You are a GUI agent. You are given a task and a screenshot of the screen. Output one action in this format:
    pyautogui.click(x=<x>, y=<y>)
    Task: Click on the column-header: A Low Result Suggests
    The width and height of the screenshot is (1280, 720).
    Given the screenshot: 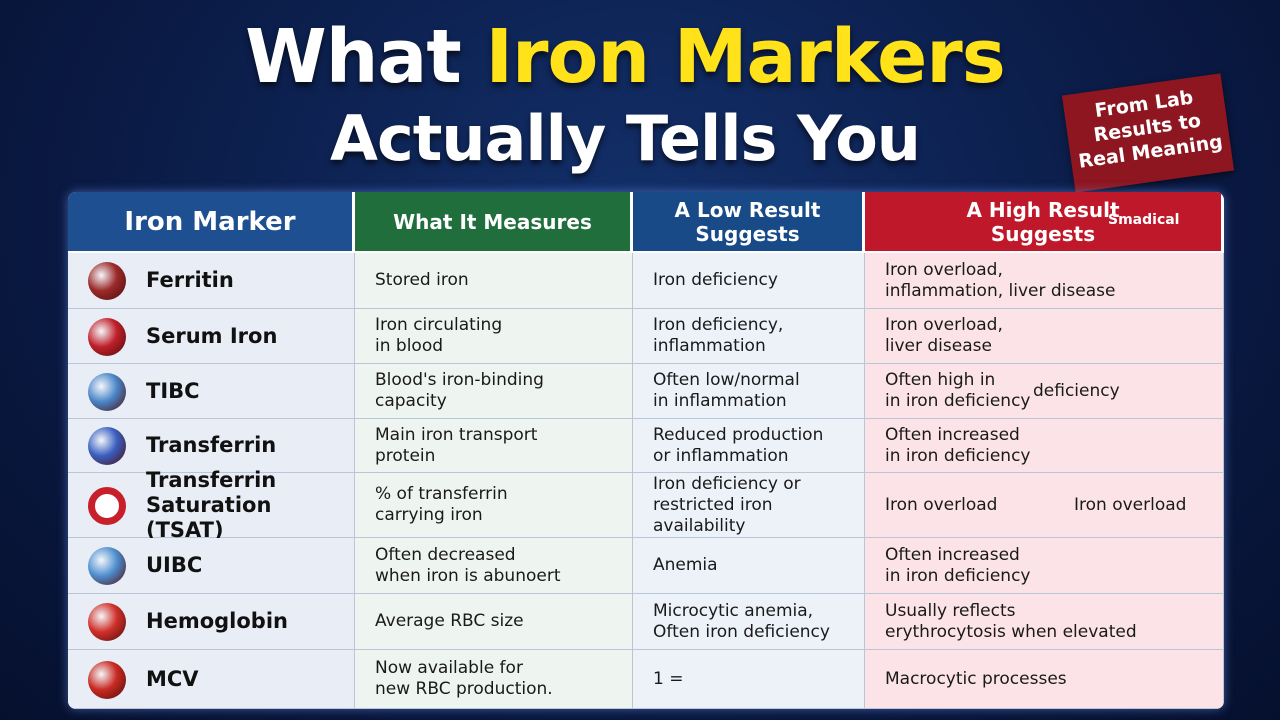 What is the action you would take?
    pyautogui.click(x=747, y=221)
    